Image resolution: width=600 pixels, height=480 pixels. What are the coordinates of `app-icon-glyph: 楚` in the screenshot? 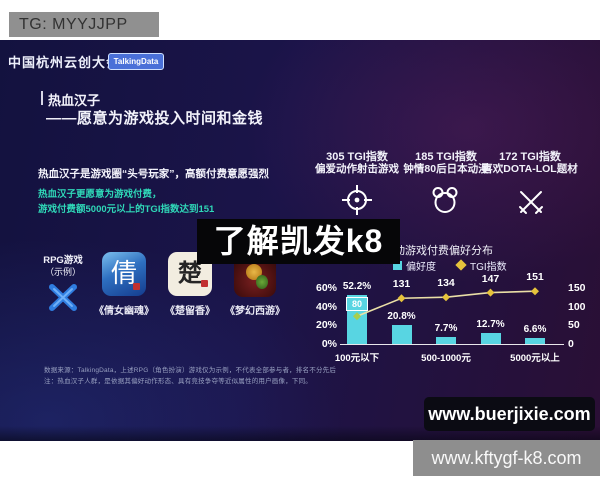 It's located at (190, 274).